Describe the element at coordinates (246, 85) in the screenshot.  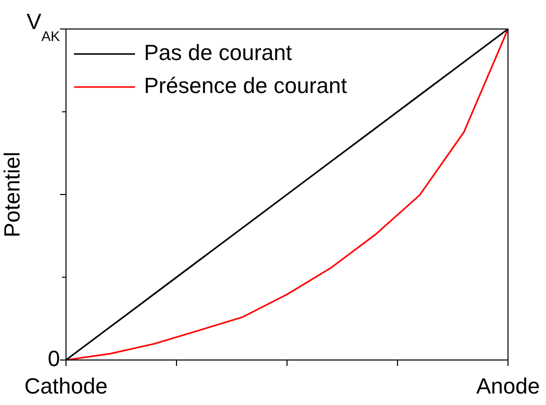
I see `legend-label: Présence de courant` at that location.